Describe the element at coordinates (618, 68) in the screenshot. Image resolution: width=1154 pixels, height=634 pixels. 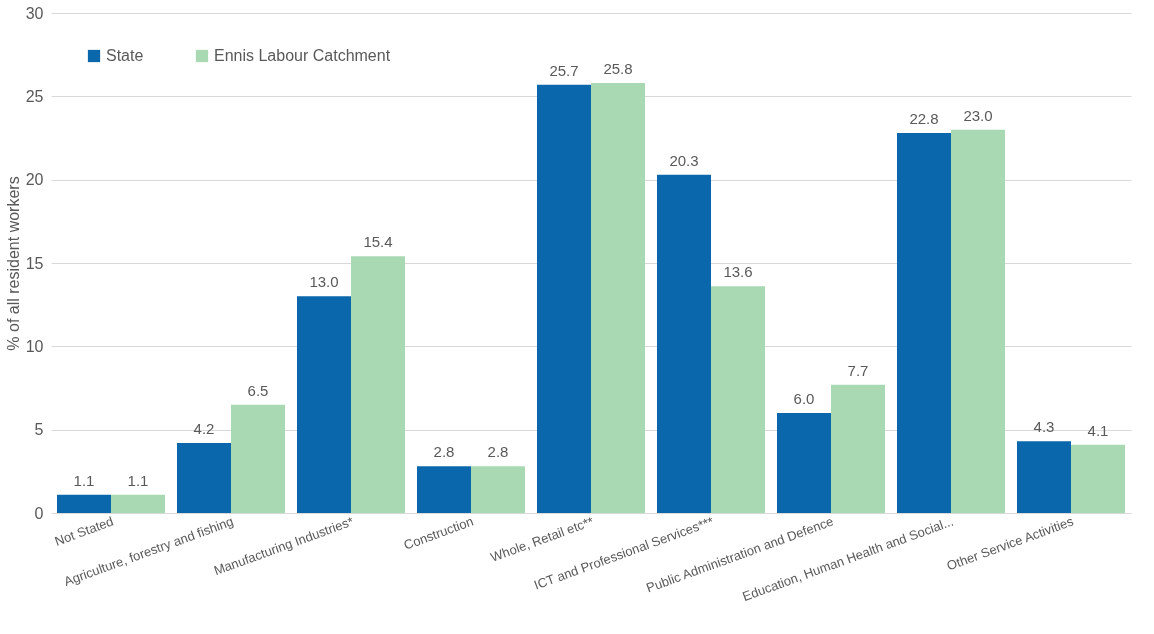
I see `data-label: 25.8` at that location.